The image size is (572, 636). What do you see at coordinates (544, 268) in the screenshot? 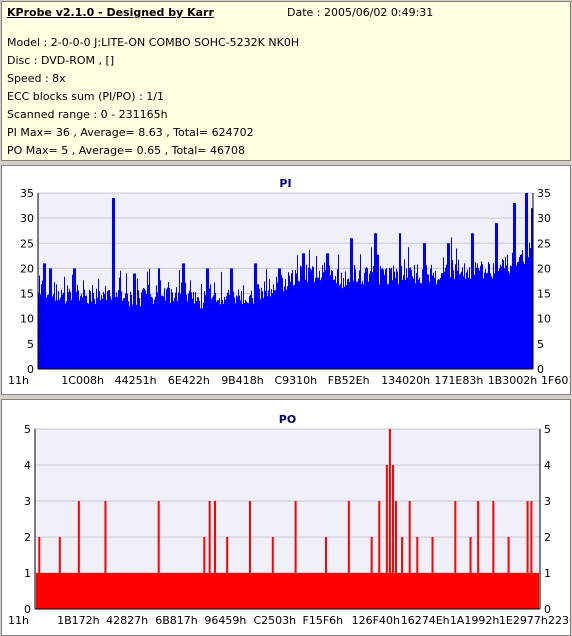
I see `y-tick-label-right: 20` at bounding box center [544, 268].